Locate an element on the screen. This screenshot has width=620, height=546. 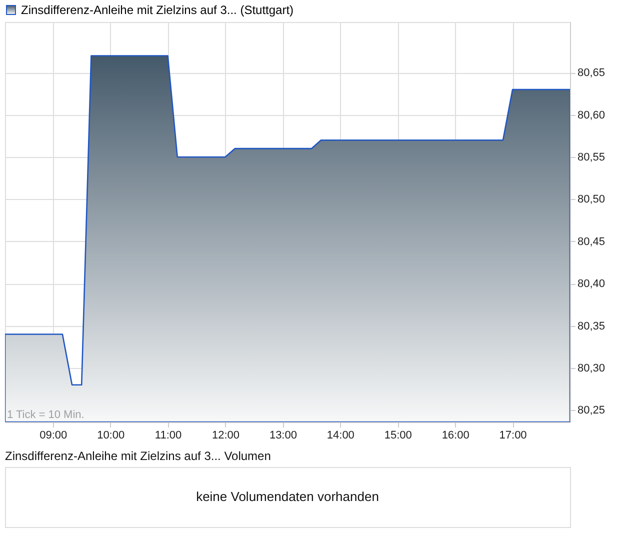
y-tick-label: 80,50 is located at coordinates (592, 200).